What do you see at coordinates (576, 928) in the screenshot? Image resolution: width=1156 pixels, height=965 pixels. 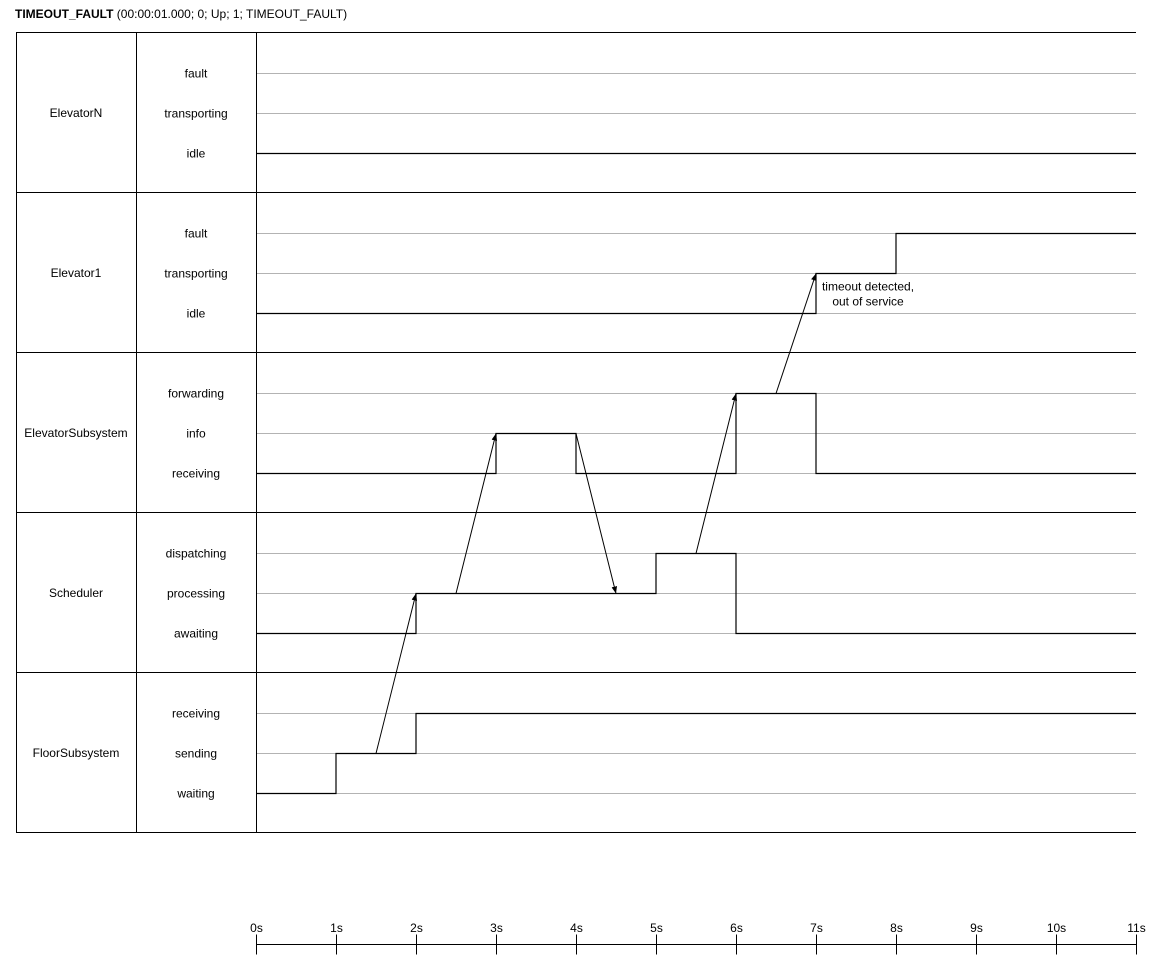 I see `time-tick-label: 4s` at bounding box center [576, 928].